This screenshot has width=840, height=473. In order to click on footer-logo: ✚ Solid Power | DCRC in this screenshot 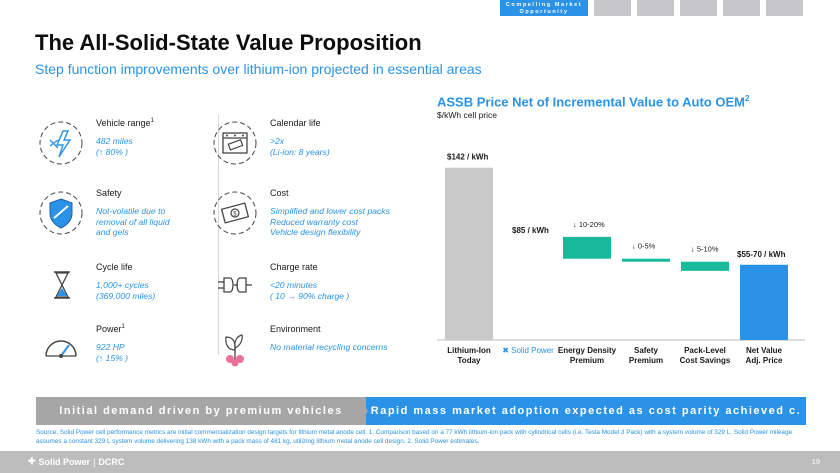, I will do `click(76, 461)`.